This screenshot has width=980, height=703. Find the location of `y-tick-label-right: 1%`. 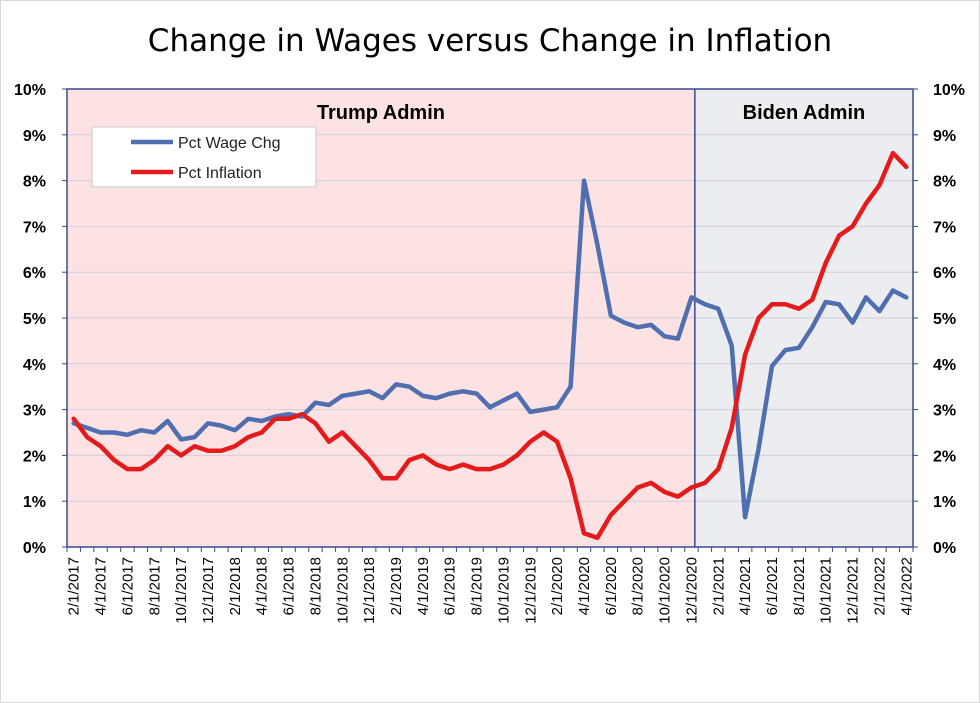

y-tick-label-right: 1% is located at coordinates (944, 502).